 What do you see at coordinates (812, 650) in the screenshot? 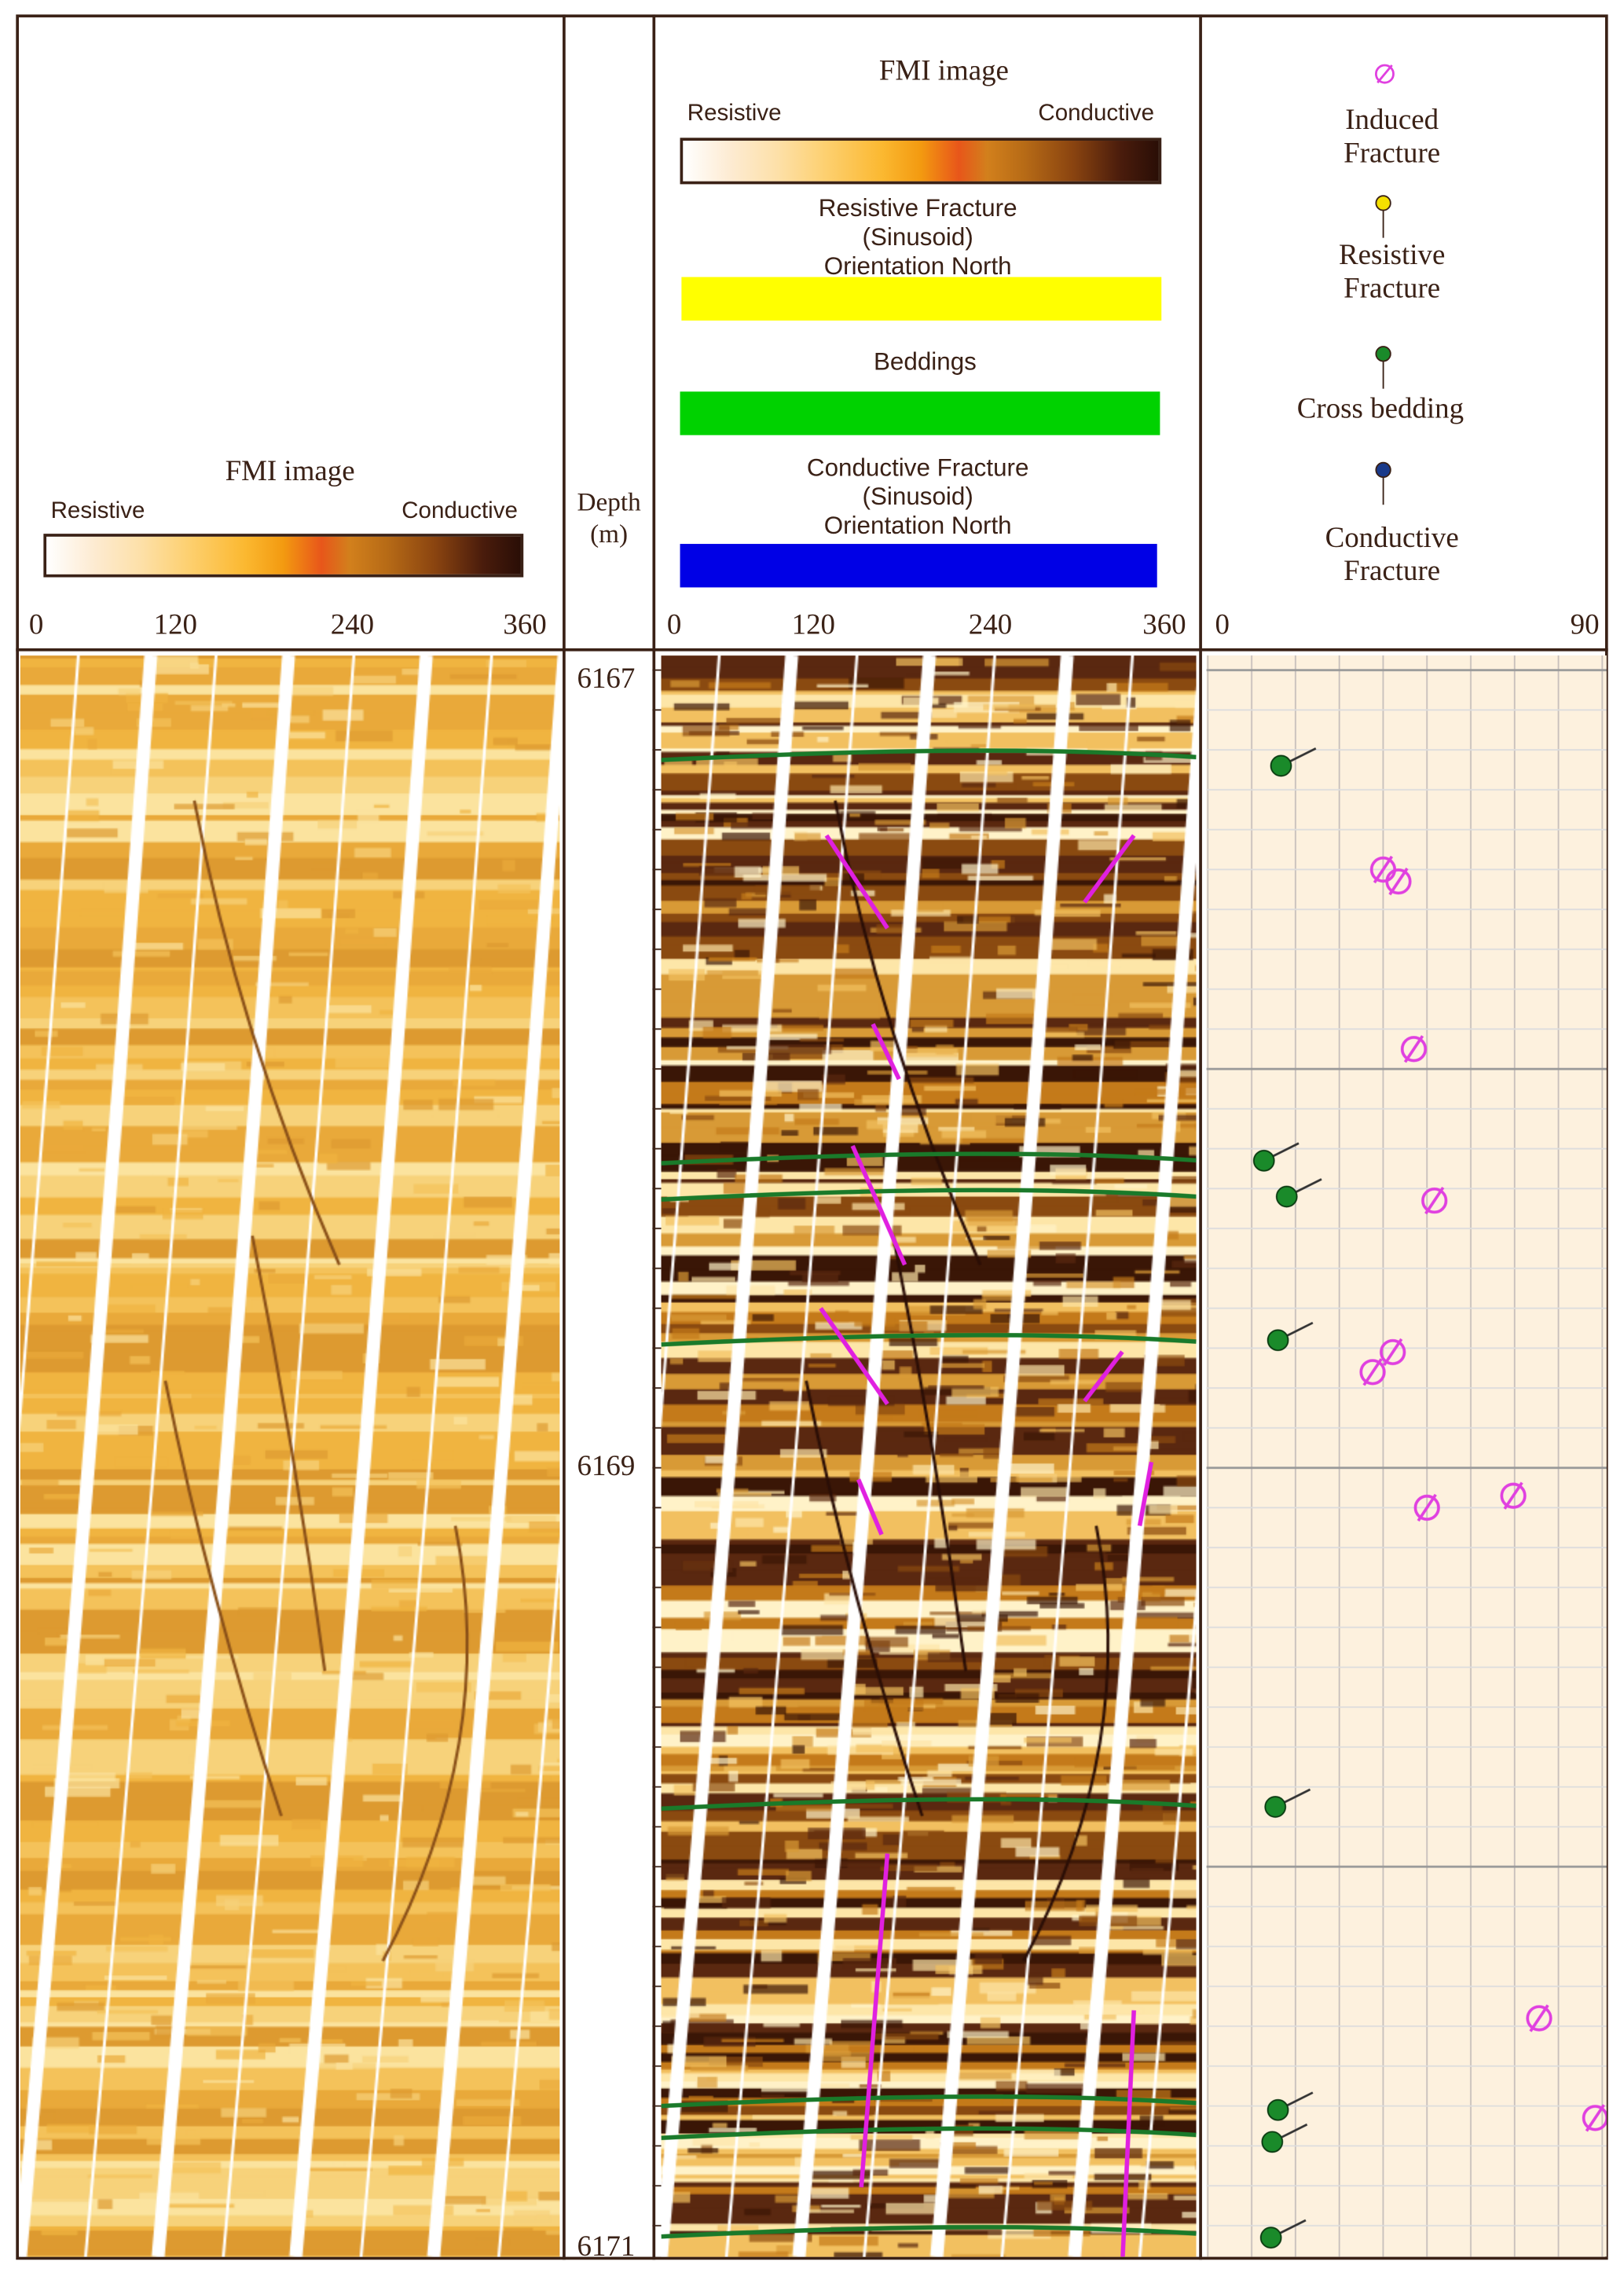
I see `header-divider` at bounding box center [812, 650].